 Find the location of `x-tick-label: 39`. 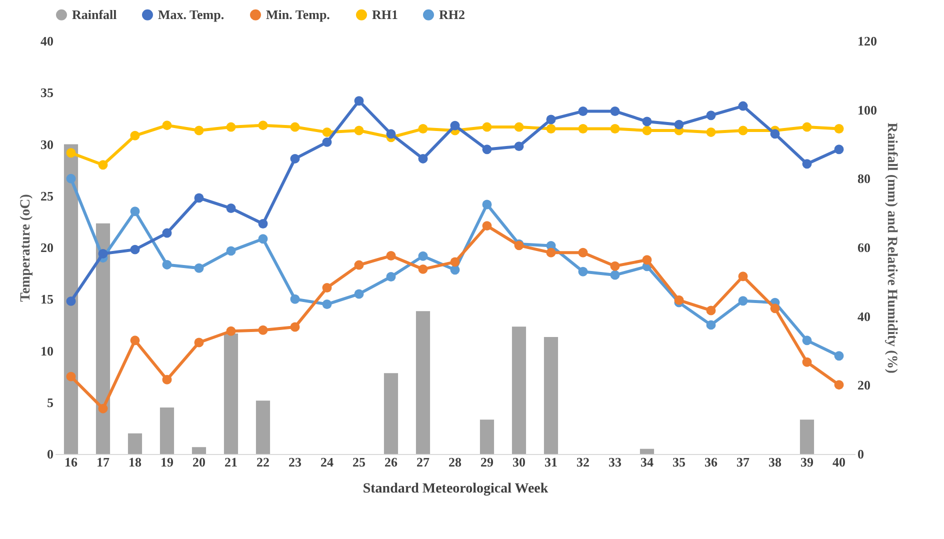

x-tick-label: 39 is located at coordinates (807, 462).